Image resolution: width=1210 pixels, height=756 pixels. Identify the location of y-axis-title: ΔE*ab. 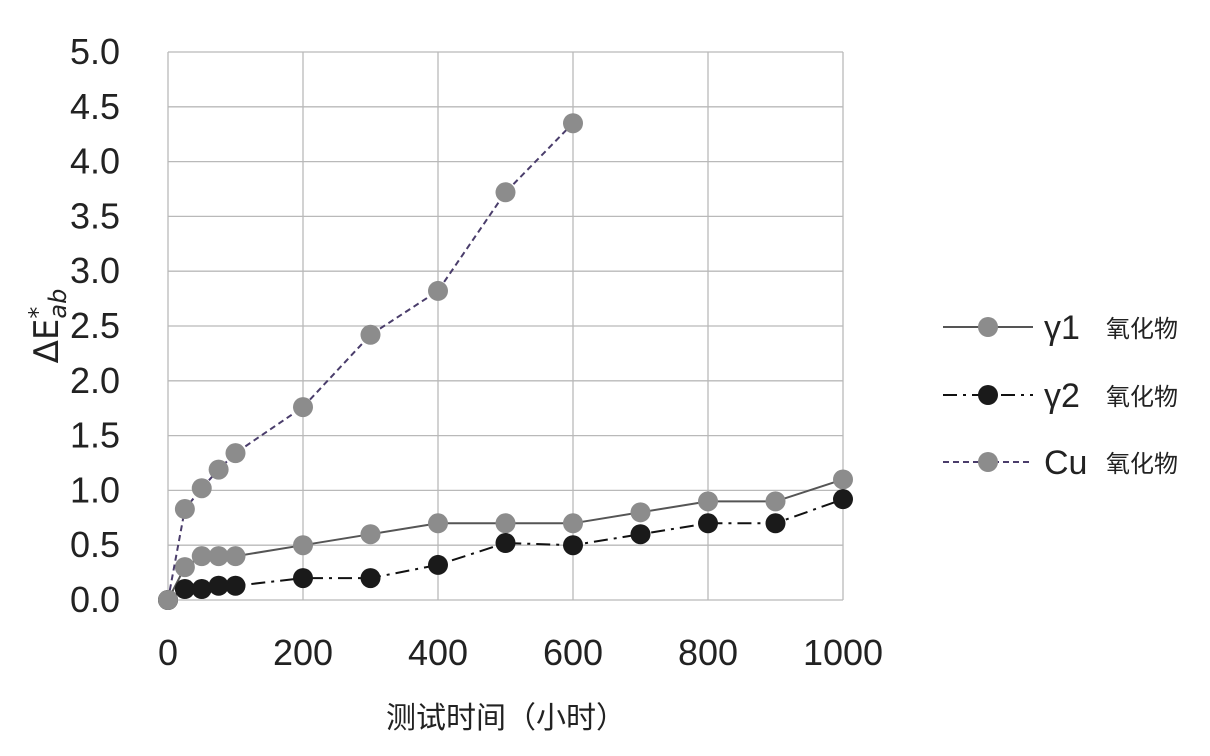
(48, 326).